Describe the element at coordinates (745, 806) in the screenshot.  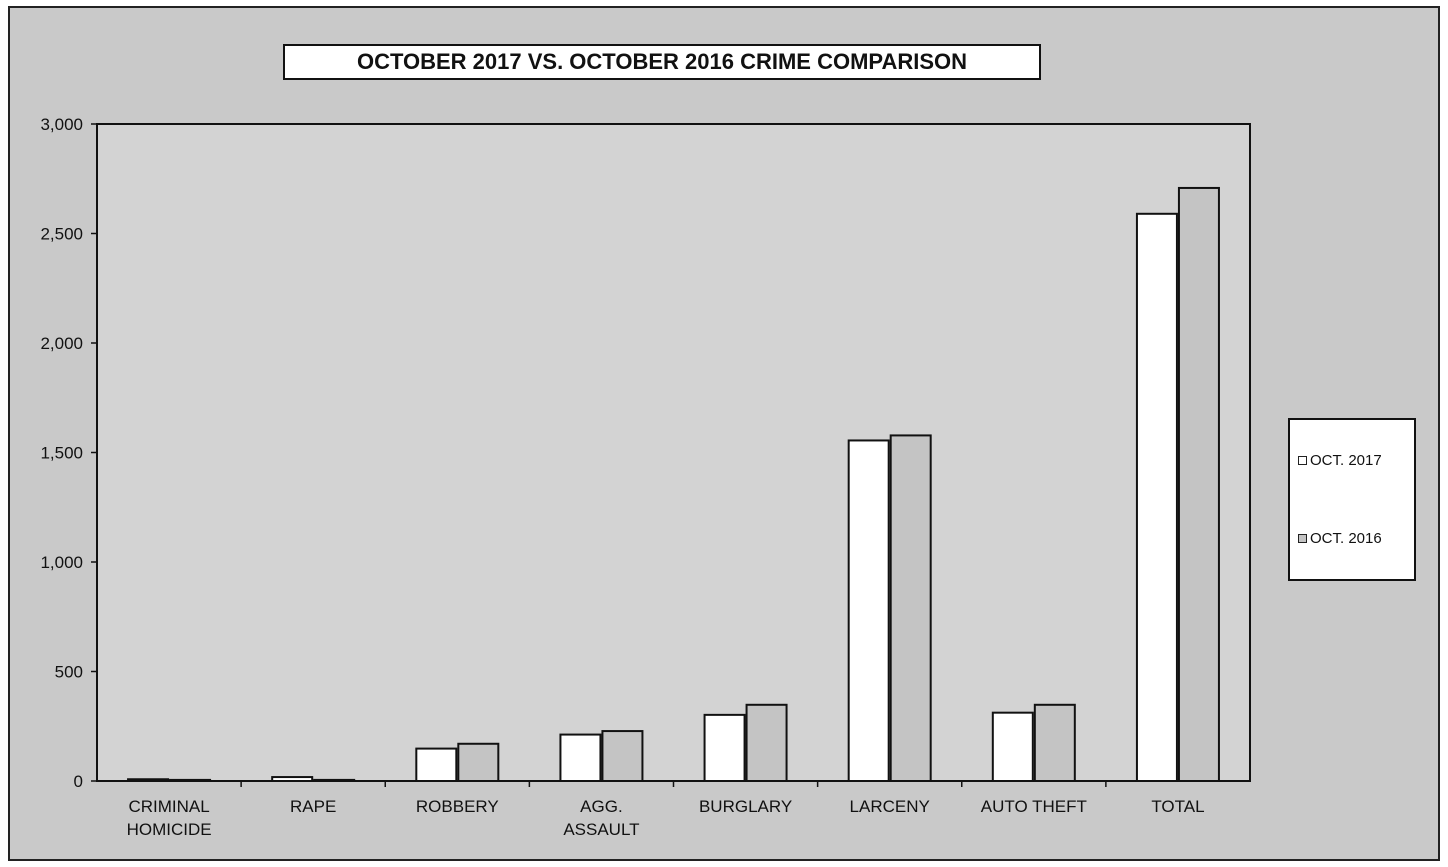
I see `x-tick-label: BURGLARY` at that location.